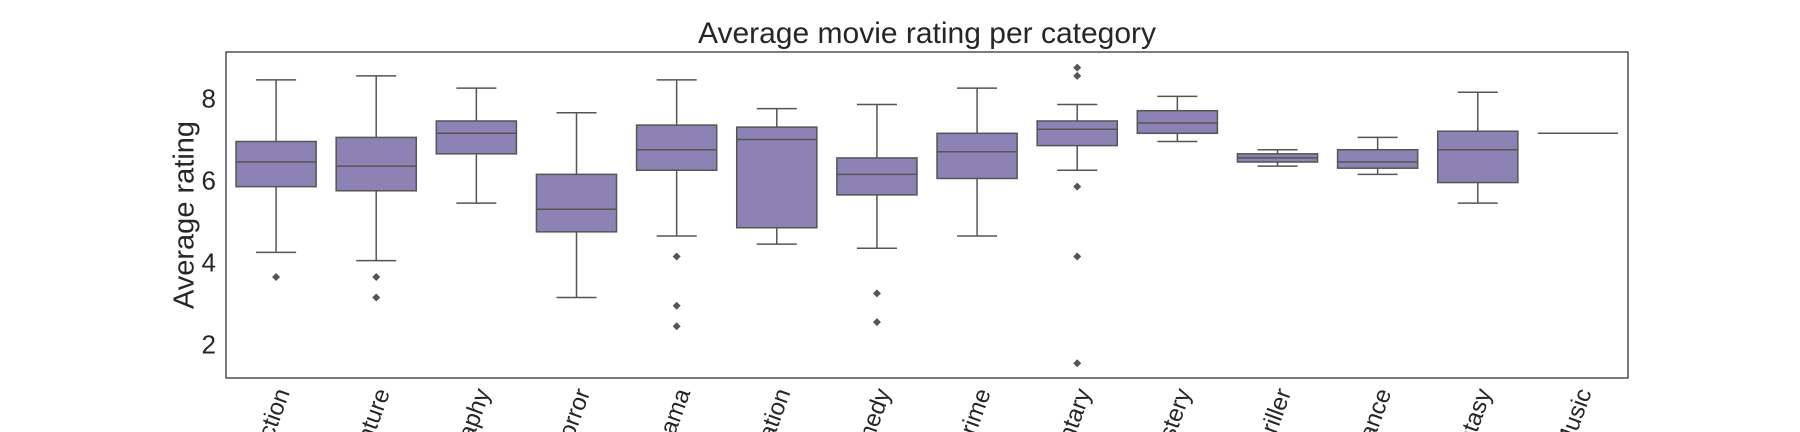 This screenshot has width=1800, height=432. I want to click on x-tick-label: Documentary, so click(1060, 408).